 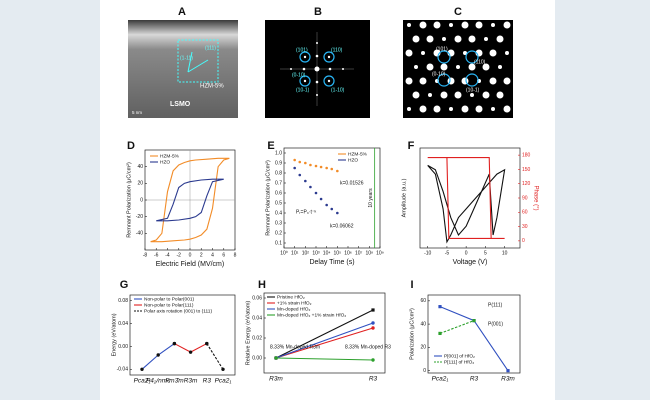 What do you see at coordinates (284, 253) in the screenshot?
I see `x-tick-label: 10⁰` at bounding box center [284, 253].